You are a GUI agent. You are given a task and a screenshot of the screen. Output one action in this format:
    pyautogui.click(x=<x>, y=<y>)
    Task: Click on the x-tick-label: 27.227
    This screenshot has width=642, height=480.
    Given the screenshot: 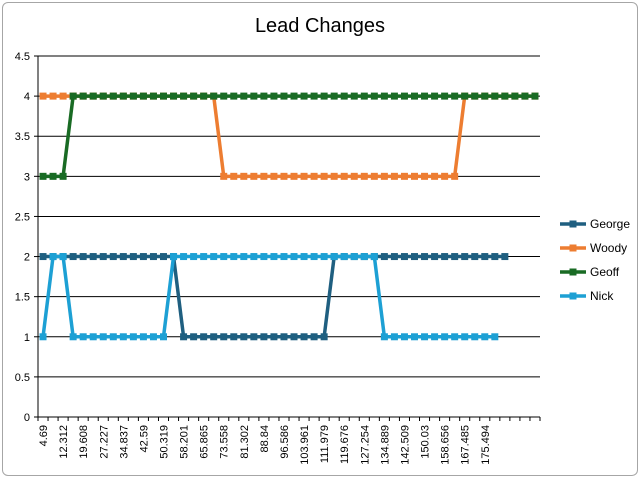 What is the action you would take?
    pyautogui.click(x=104, y=442)
    